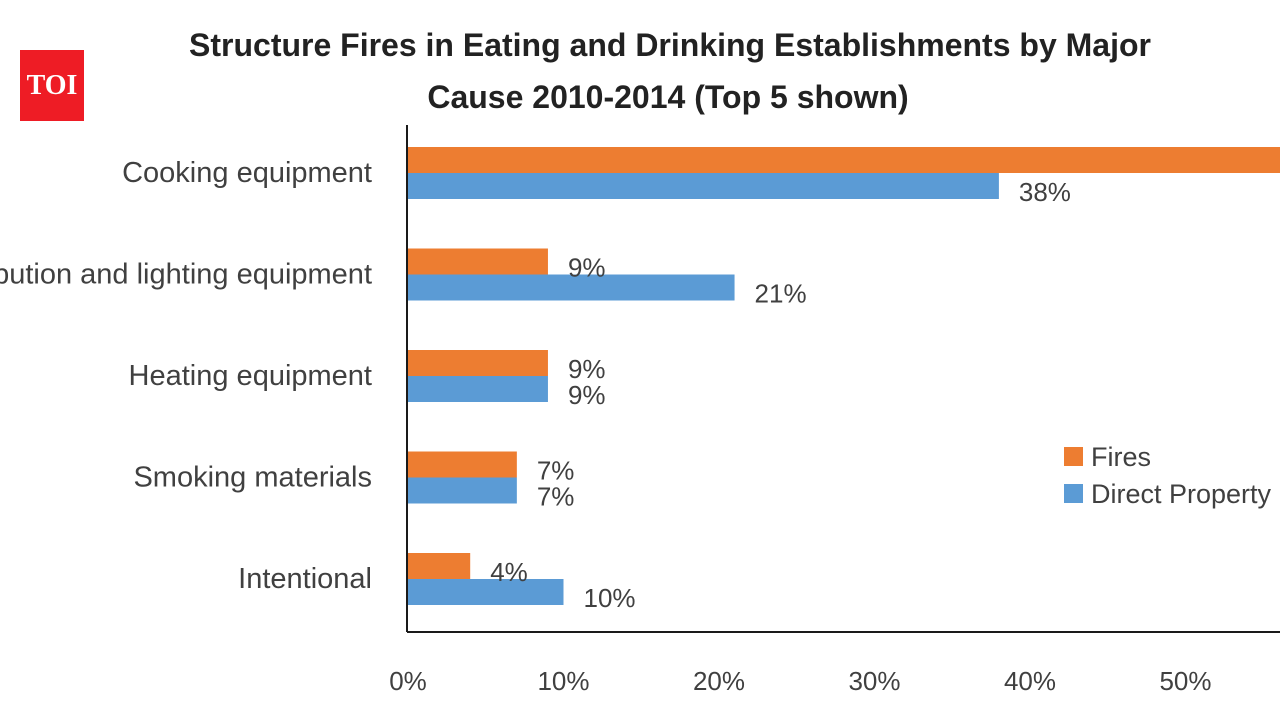  I want to click on data-label-damage-0: 38%, so click(1045, 192).